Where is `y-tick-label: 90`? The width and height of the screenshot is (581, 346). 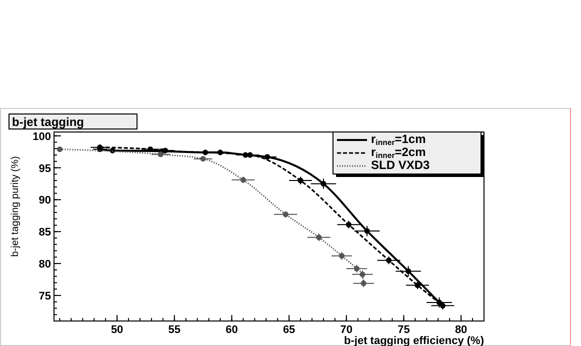
y-tick-label: 90 is located at coordinates (44, 200).